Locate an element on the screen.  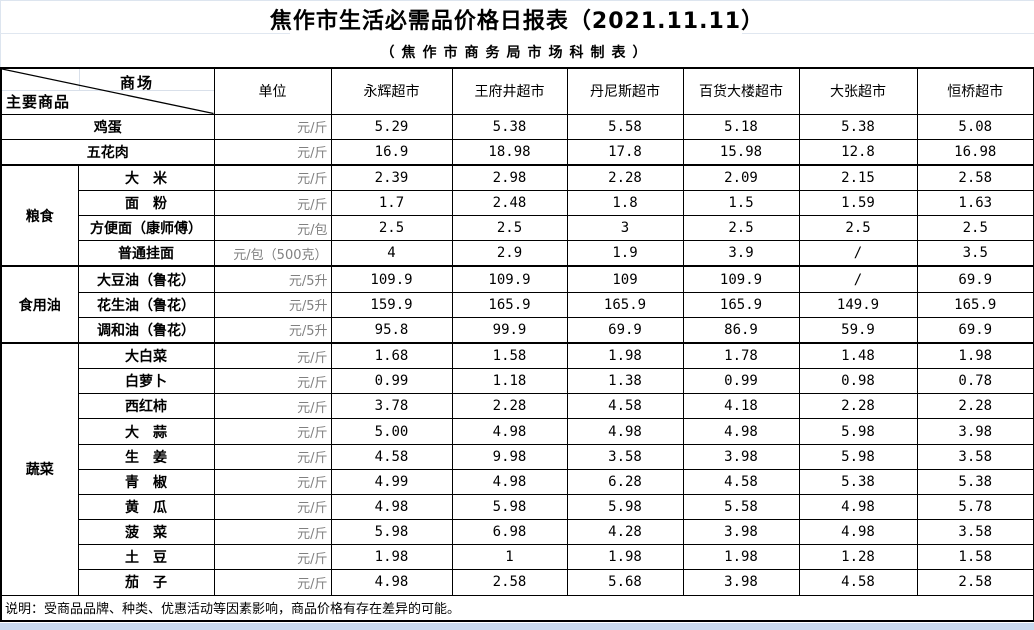
price-cell: 95.8 is located at coordinates (391, 330).